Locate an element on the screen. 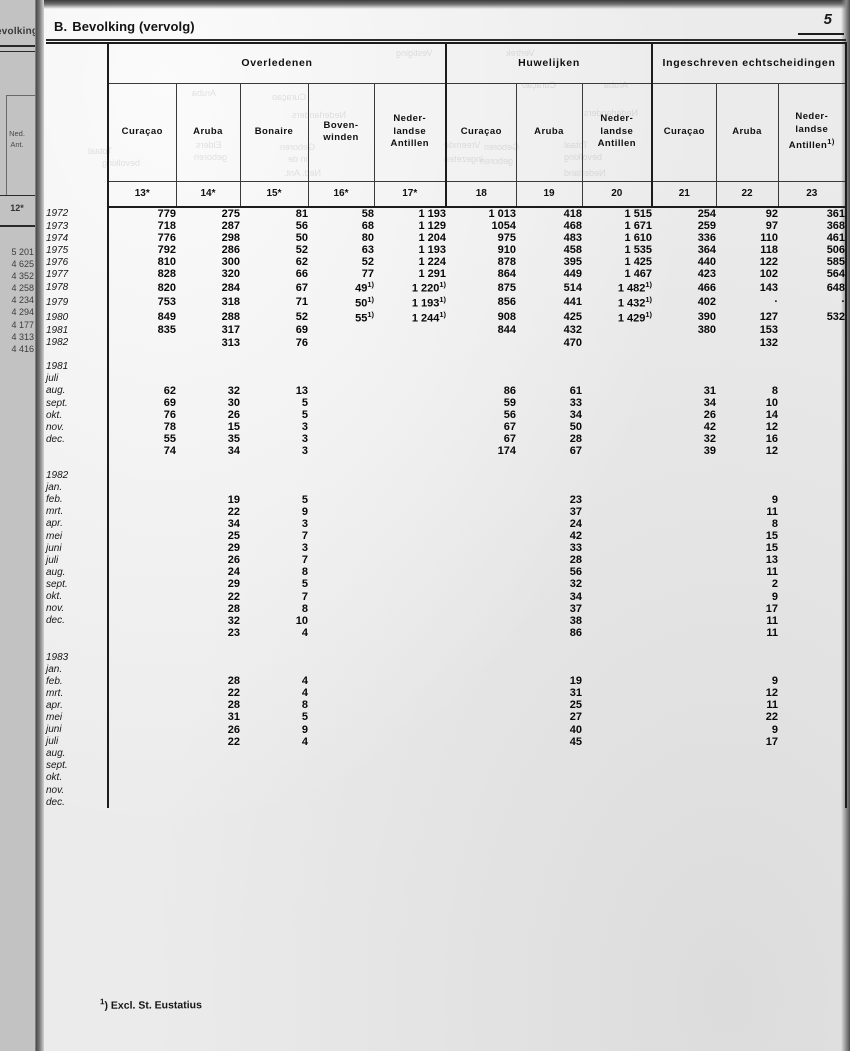 Image resolution: width=850 pixels, height=1051 pixels. cell-col-18: 1054 is located at coordinates (504, 226).